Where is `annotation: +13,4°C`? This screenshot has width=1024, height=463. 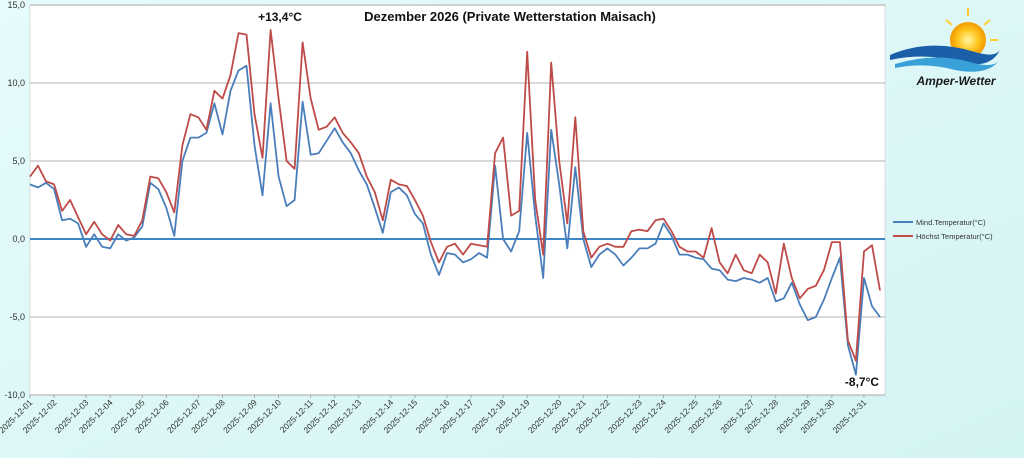
annotation: +13,4°C is located at coordinates (280, 17).